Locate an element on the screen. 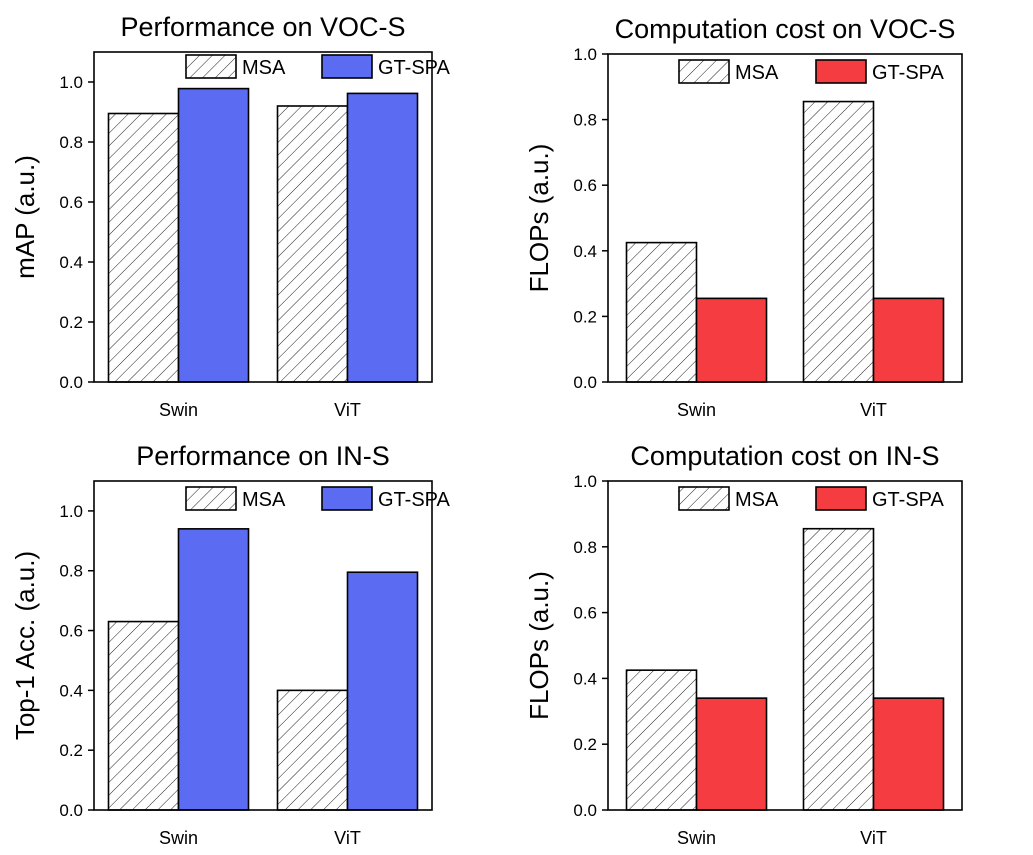 This screenshot has height=855, width=1033. y-axis-label: Top-1 Acc. (a.u.) is located at coordinates (25, 645).